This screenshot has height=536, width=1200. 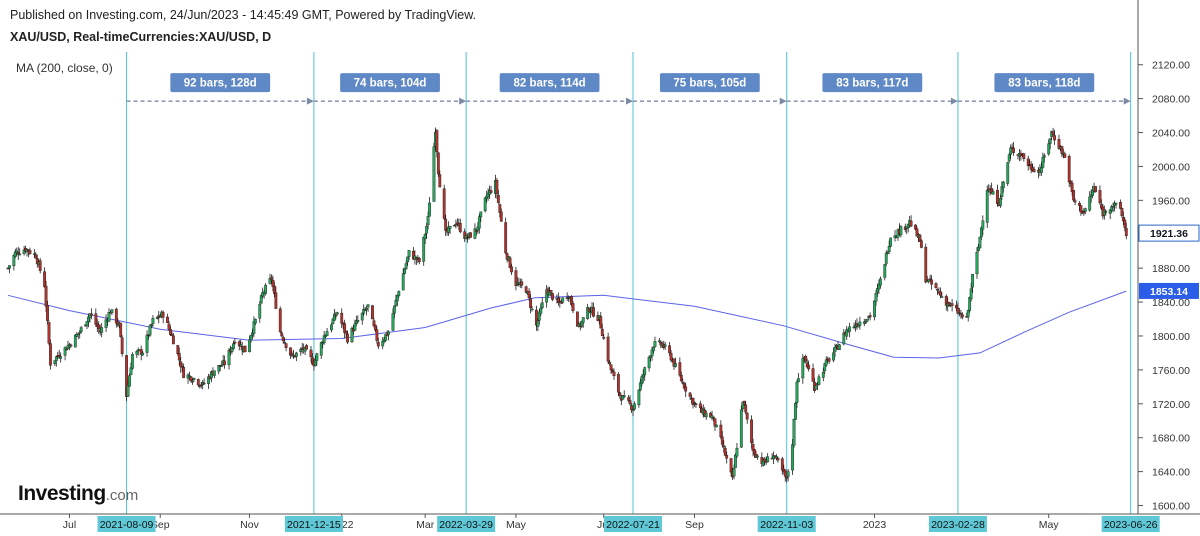 I want to click on y-tick-label: 1840.00, so click(x=1171, y=303).